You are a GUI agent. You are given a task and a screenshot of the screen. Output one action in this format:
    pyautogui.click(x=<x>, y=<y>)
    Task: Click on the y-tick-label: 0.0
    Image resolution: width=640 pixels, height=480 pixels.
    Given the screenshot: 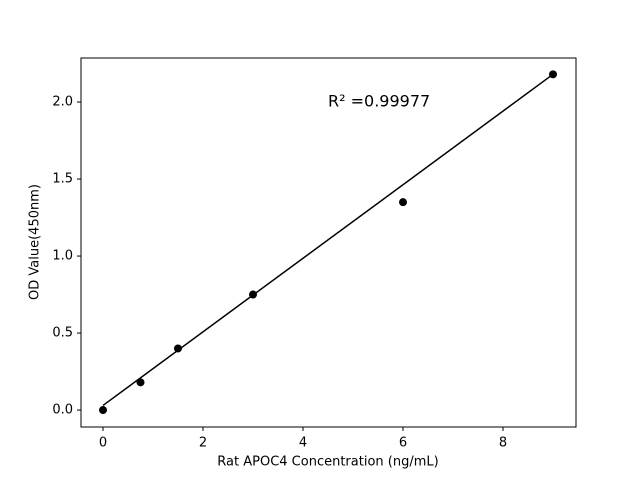 What is the action you would take?
    pyautogui.click(x=62, y=410)
    